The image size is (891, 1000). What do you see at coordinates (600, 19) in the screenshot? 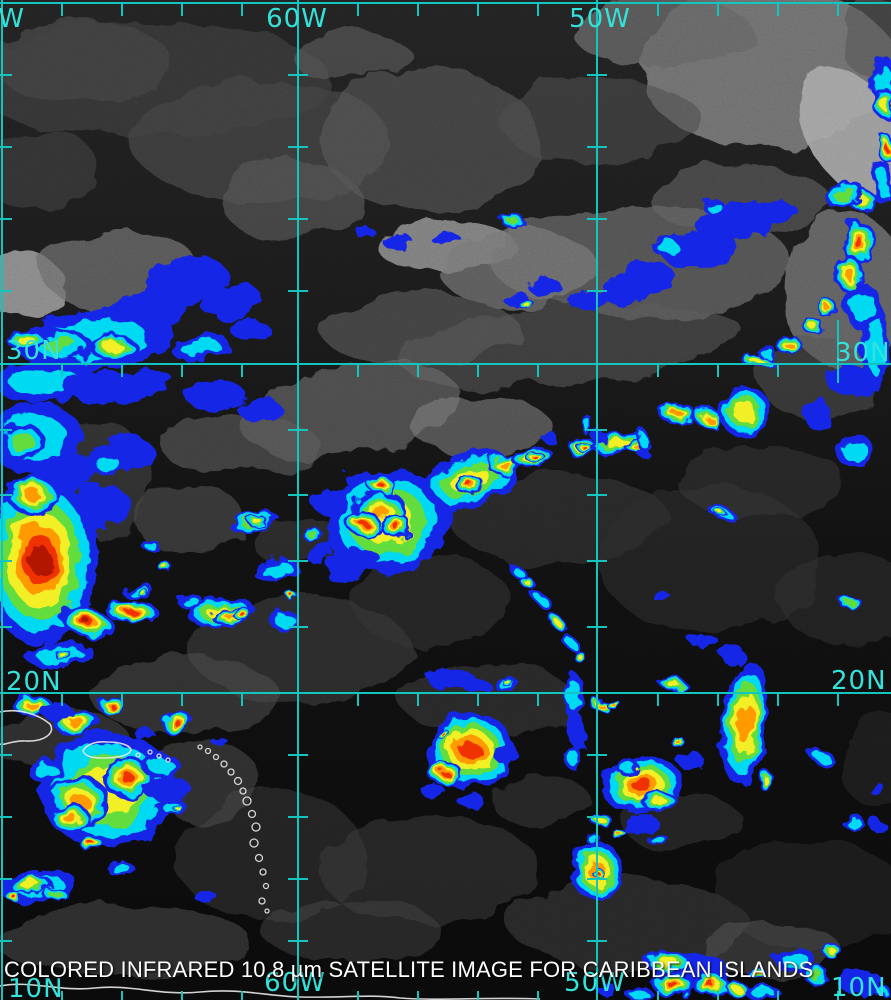
I see `lon-label-50w-top: 50W` at bounding box center [600, 19].